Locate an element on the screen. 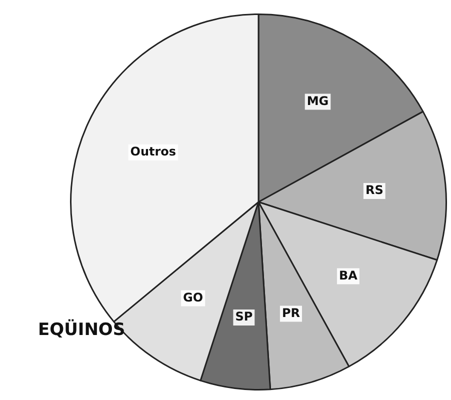 Image resolution: width=451 pixels, height=400 pixels. slice-label: RS is located at coordinates (374, 190).